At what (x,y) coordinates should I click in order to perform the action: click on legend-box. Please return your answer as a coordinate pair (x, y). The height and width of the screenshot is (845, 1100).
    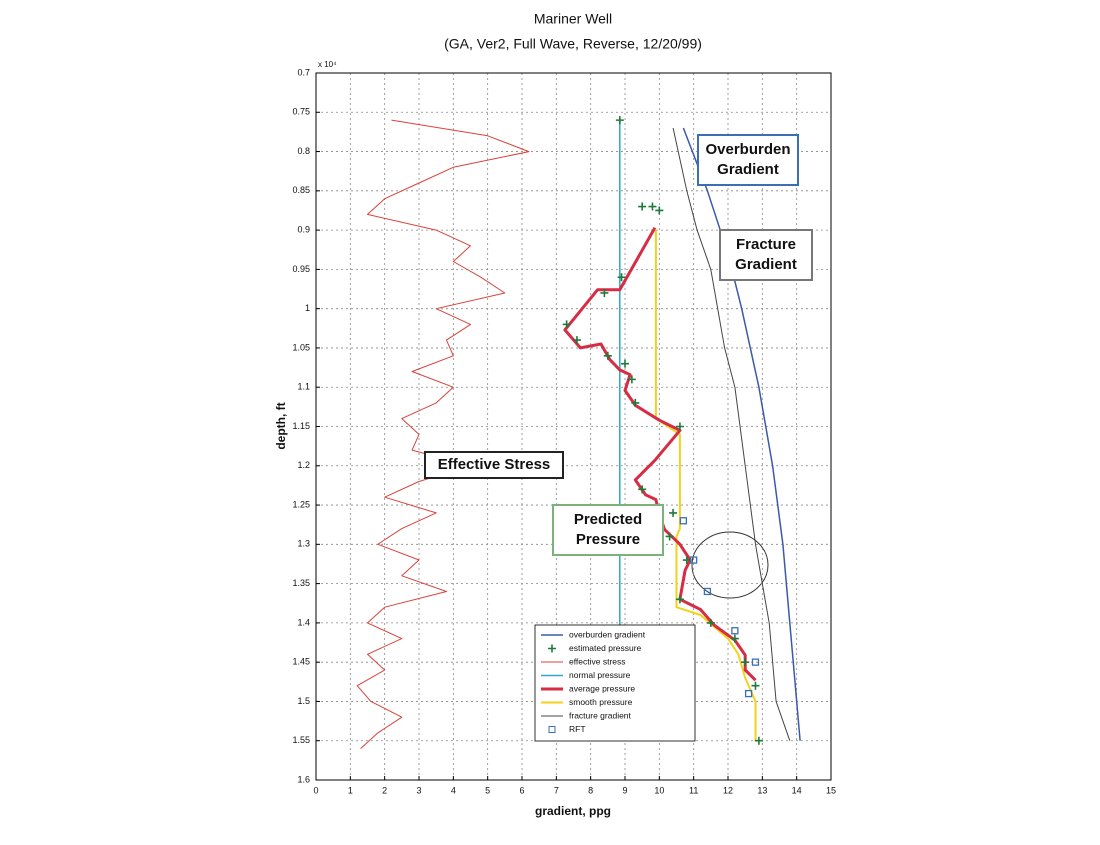
    Looking at the image, I should click on (615, 683).